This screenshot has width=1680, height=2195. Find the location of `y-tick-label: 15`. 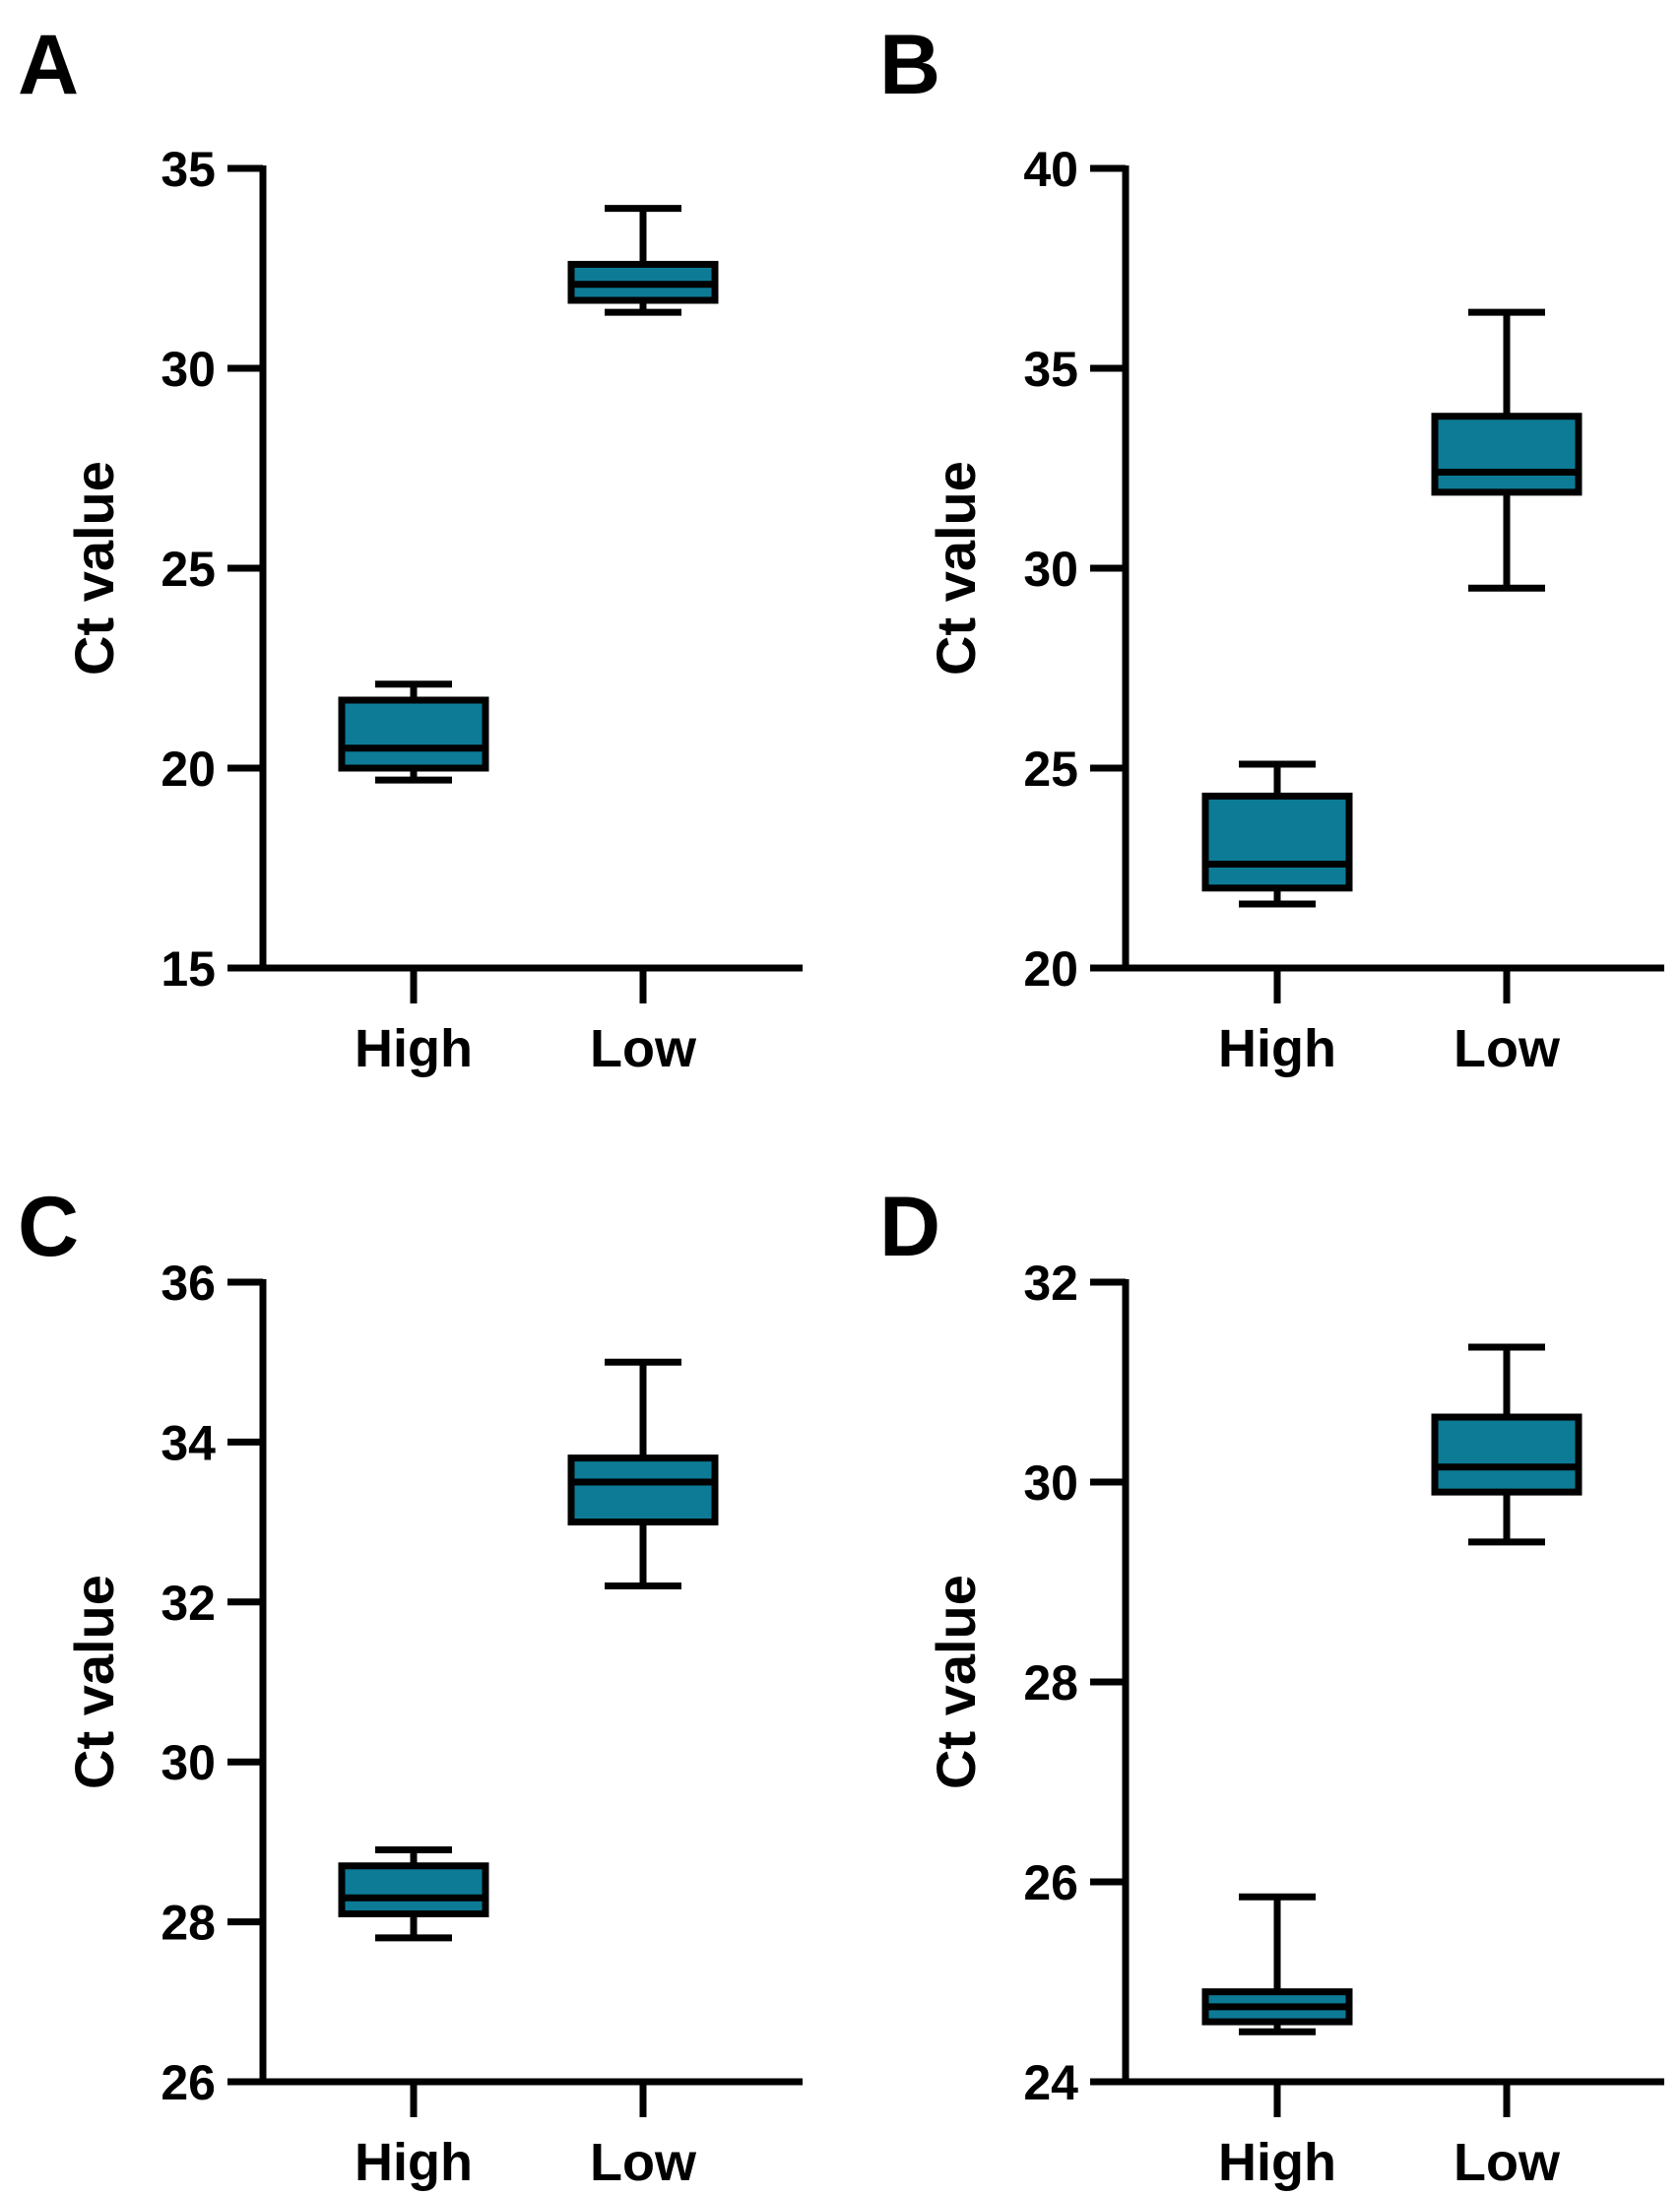

y-tick-label: 15 is located at coordinates (188, 969).